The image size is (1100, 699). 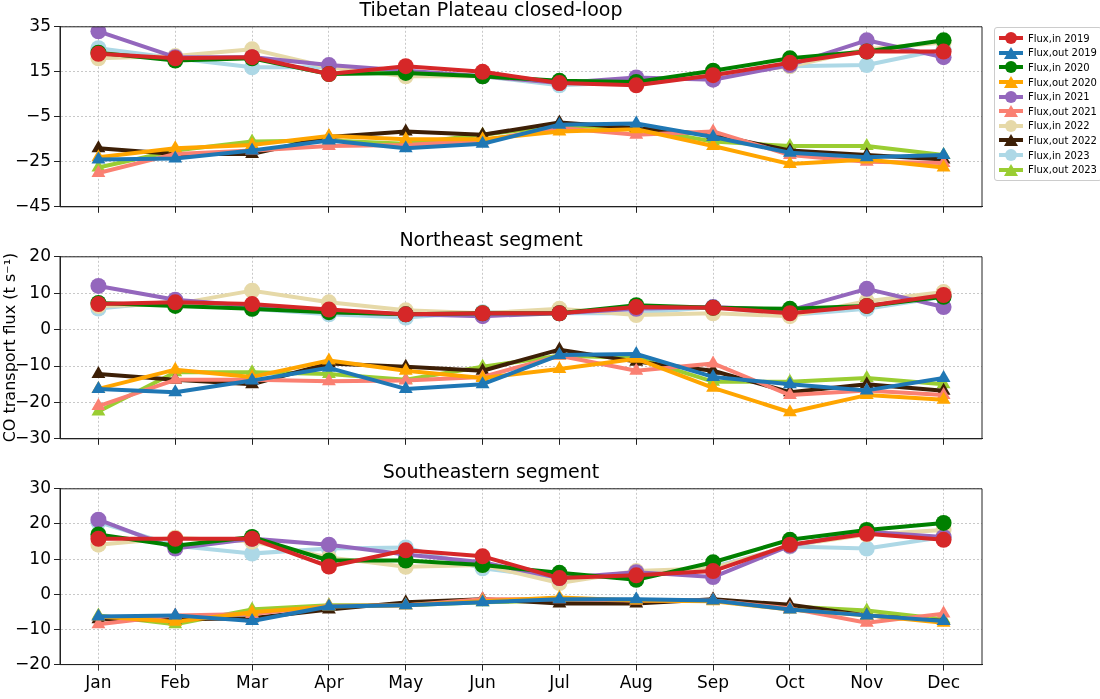 I want to click on x-tick-label: Jan, so click(x=98, y=682).